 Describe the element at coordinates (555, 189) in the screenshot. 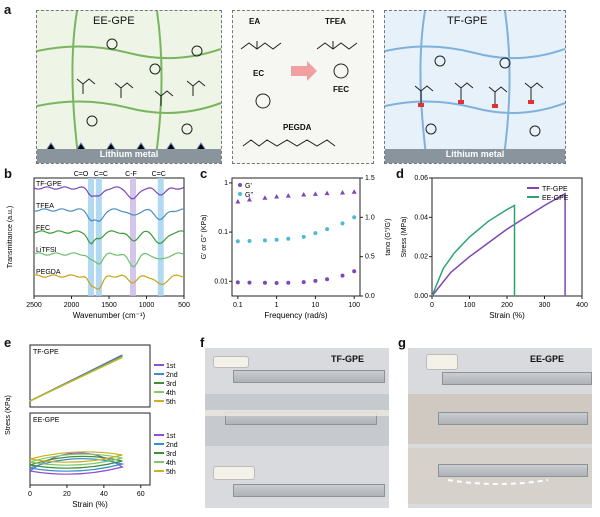

I see `legend-label: TF-GPE` at that location.